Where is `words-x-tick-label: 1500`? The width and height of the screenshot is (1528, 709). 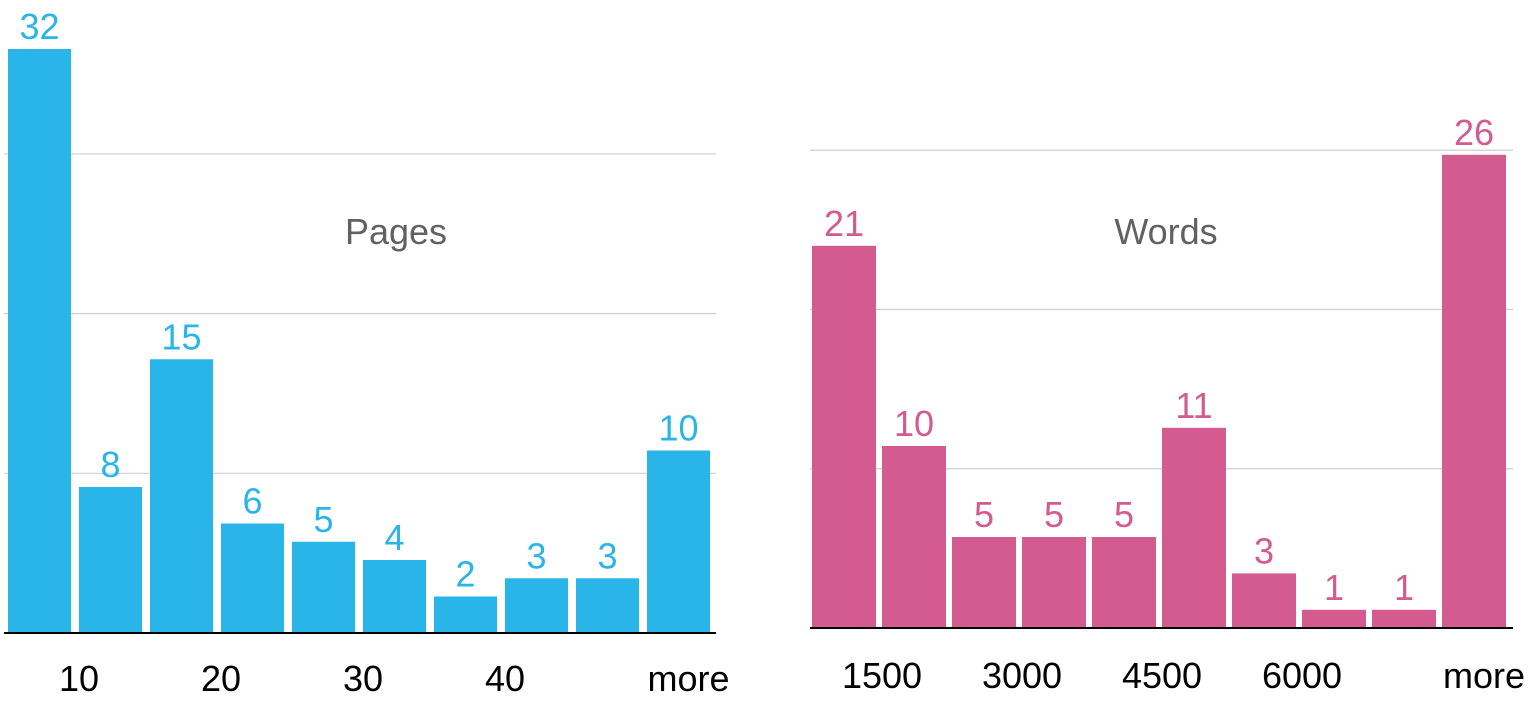
words-x-tick-label: 1500 is located at coordinates (882, 675).